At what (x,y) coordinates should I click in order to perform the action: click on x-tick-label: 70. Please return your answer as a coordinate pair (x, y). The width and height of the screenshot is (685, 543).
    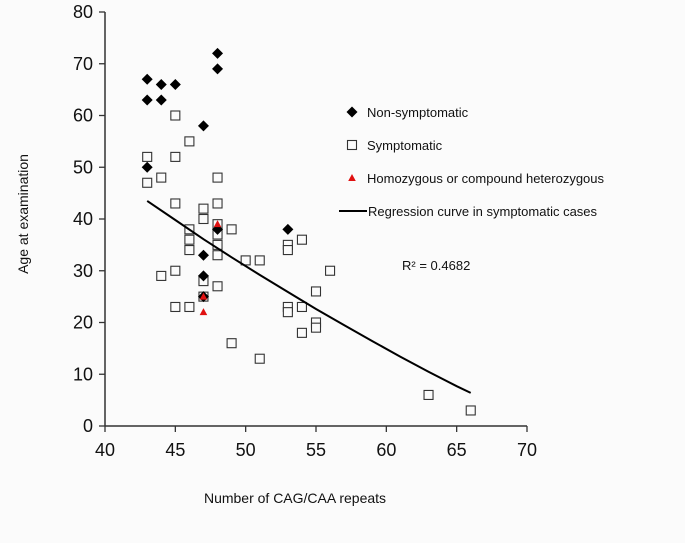
    Looking at the image, I should click on (527, 450).